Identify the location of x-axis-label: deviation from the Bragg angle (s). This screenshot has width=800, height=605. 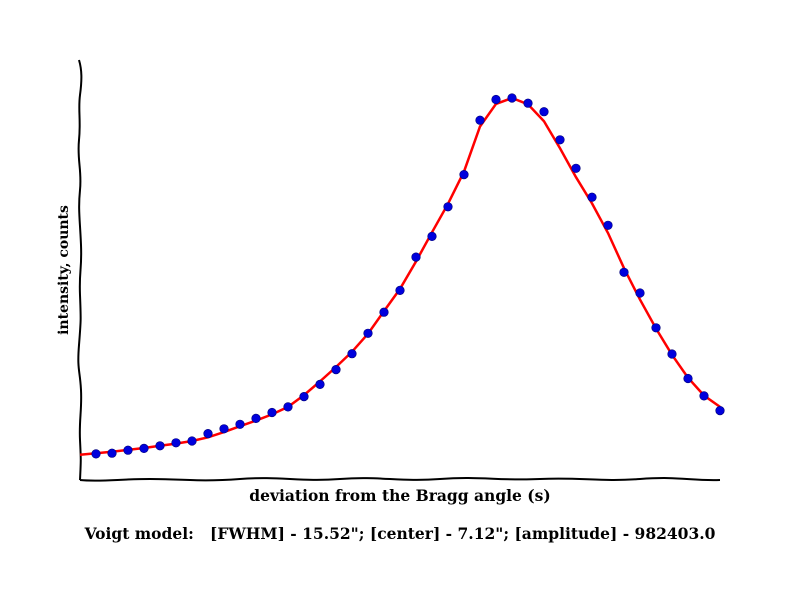
(399, 495).